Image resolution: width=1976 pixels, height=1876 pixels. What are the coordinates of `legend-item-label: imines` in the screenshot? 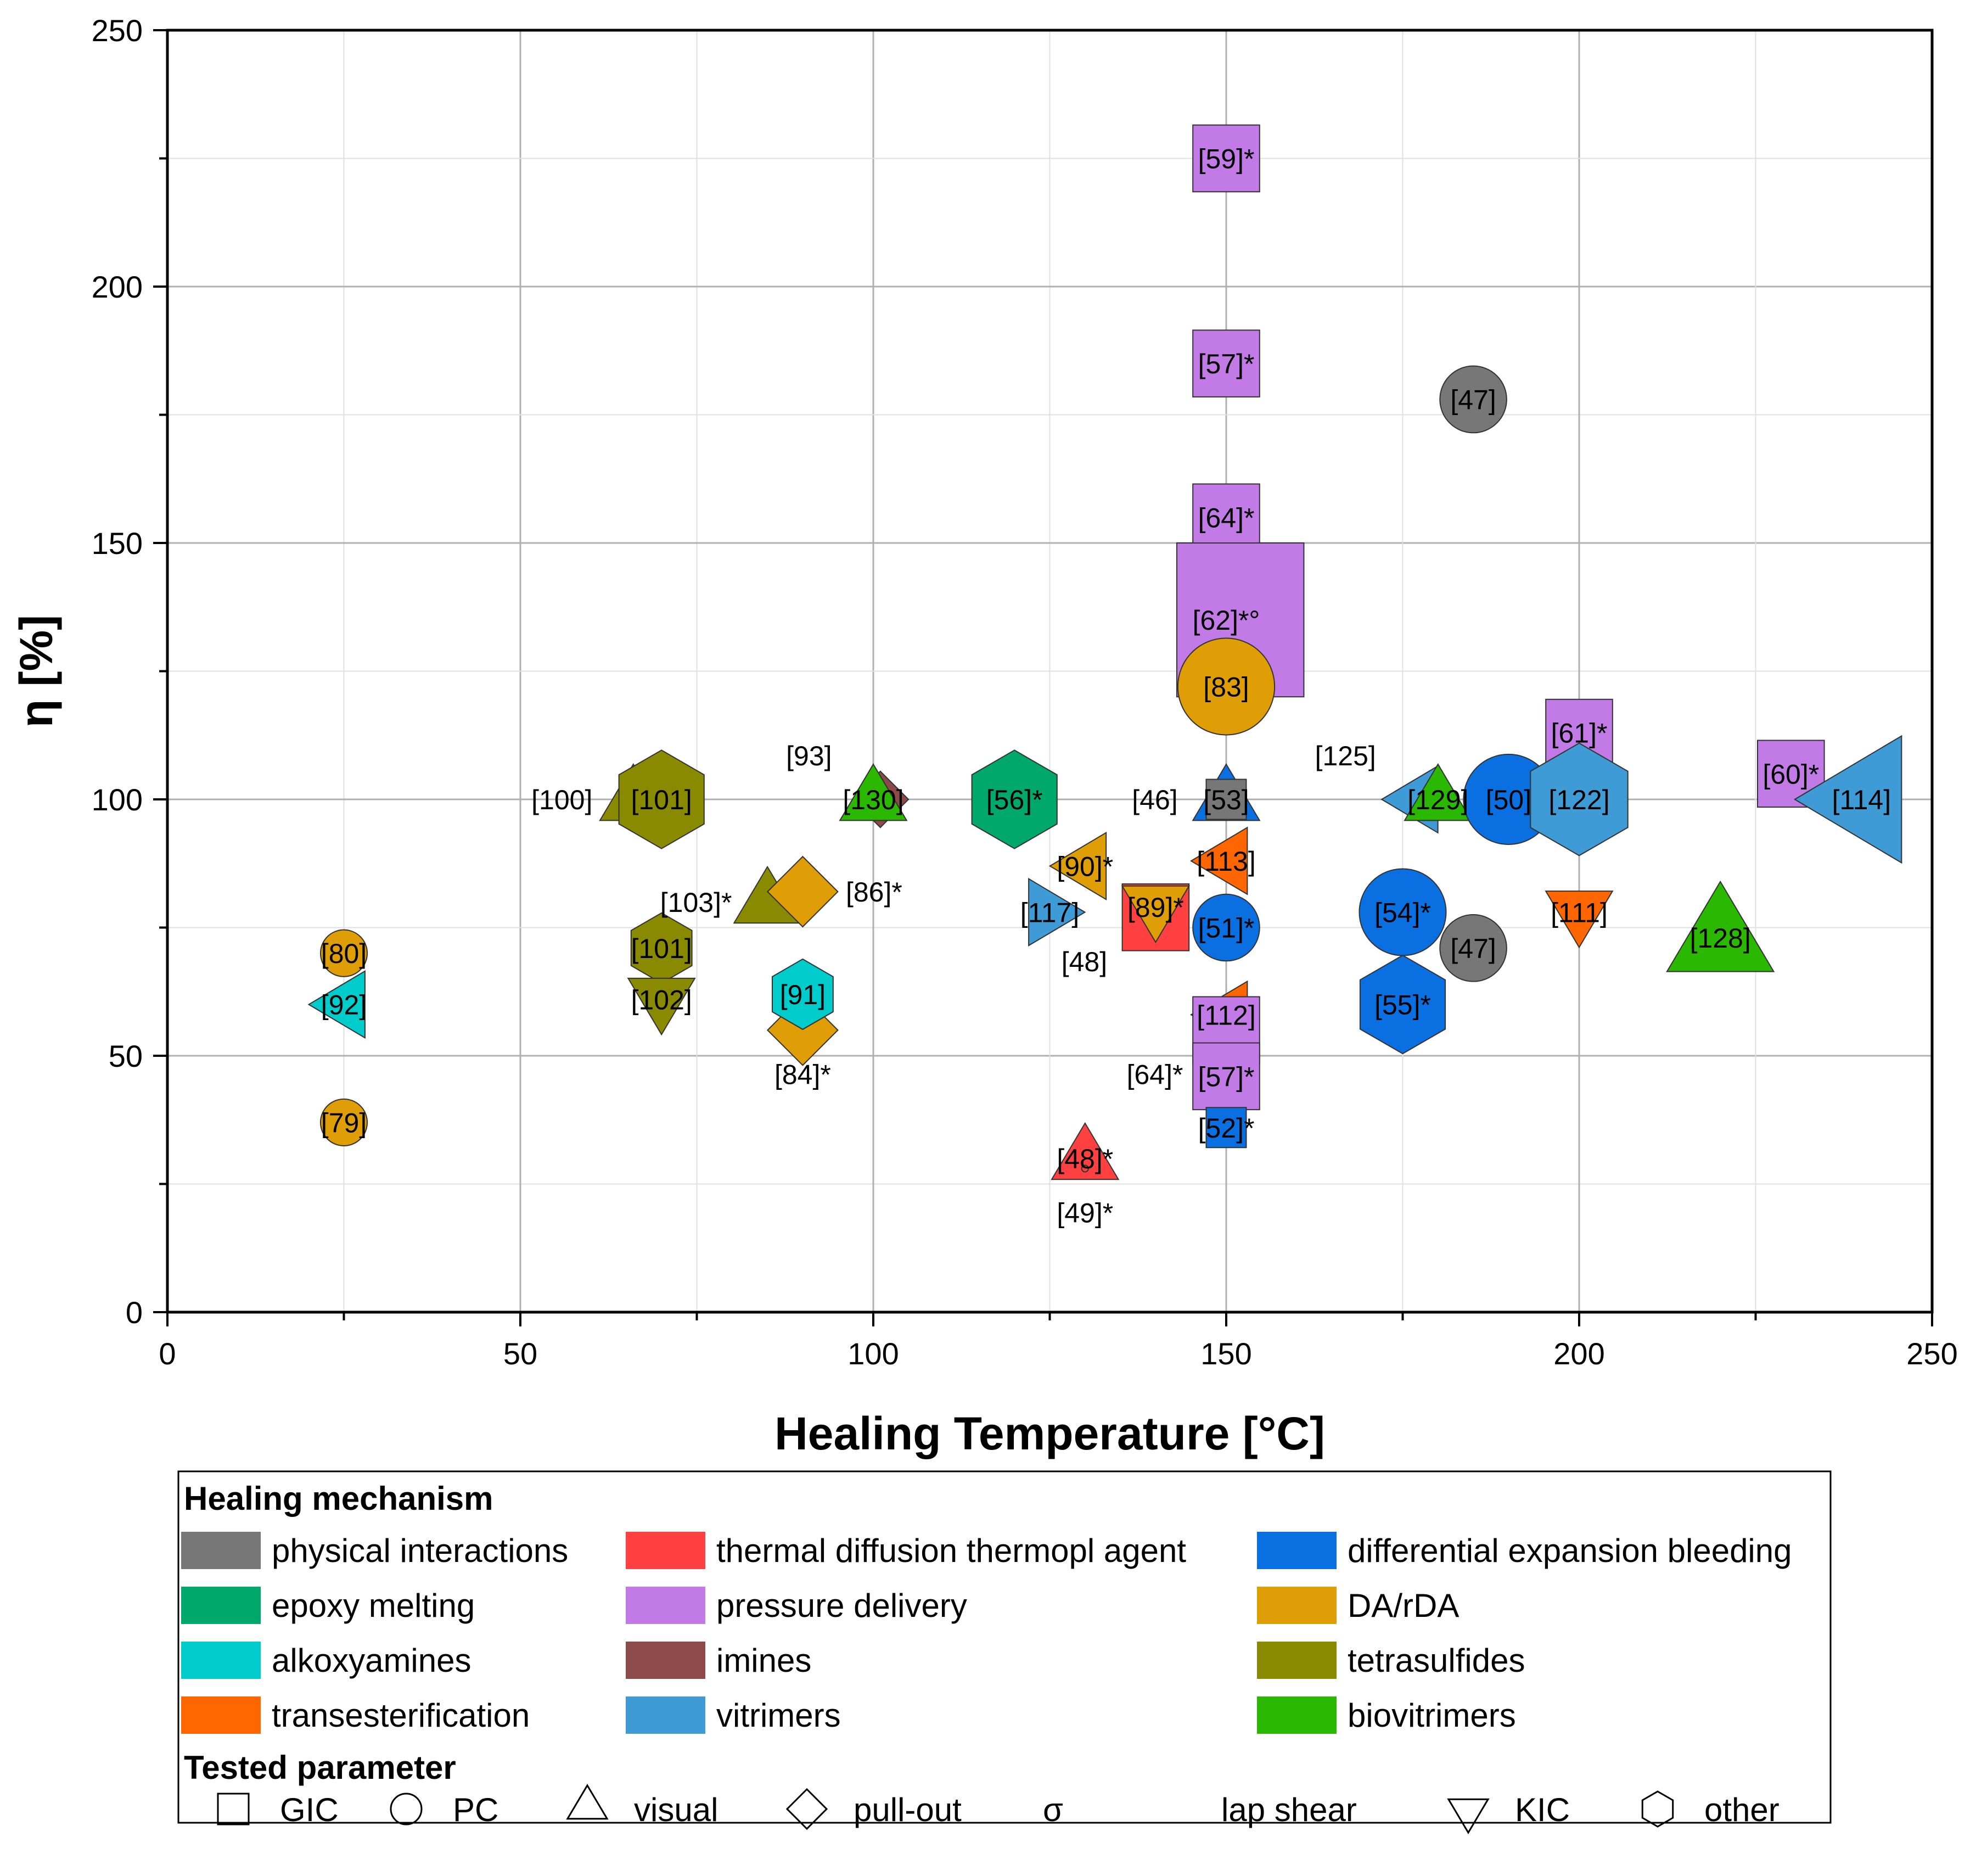 It's located at (763, 1660).